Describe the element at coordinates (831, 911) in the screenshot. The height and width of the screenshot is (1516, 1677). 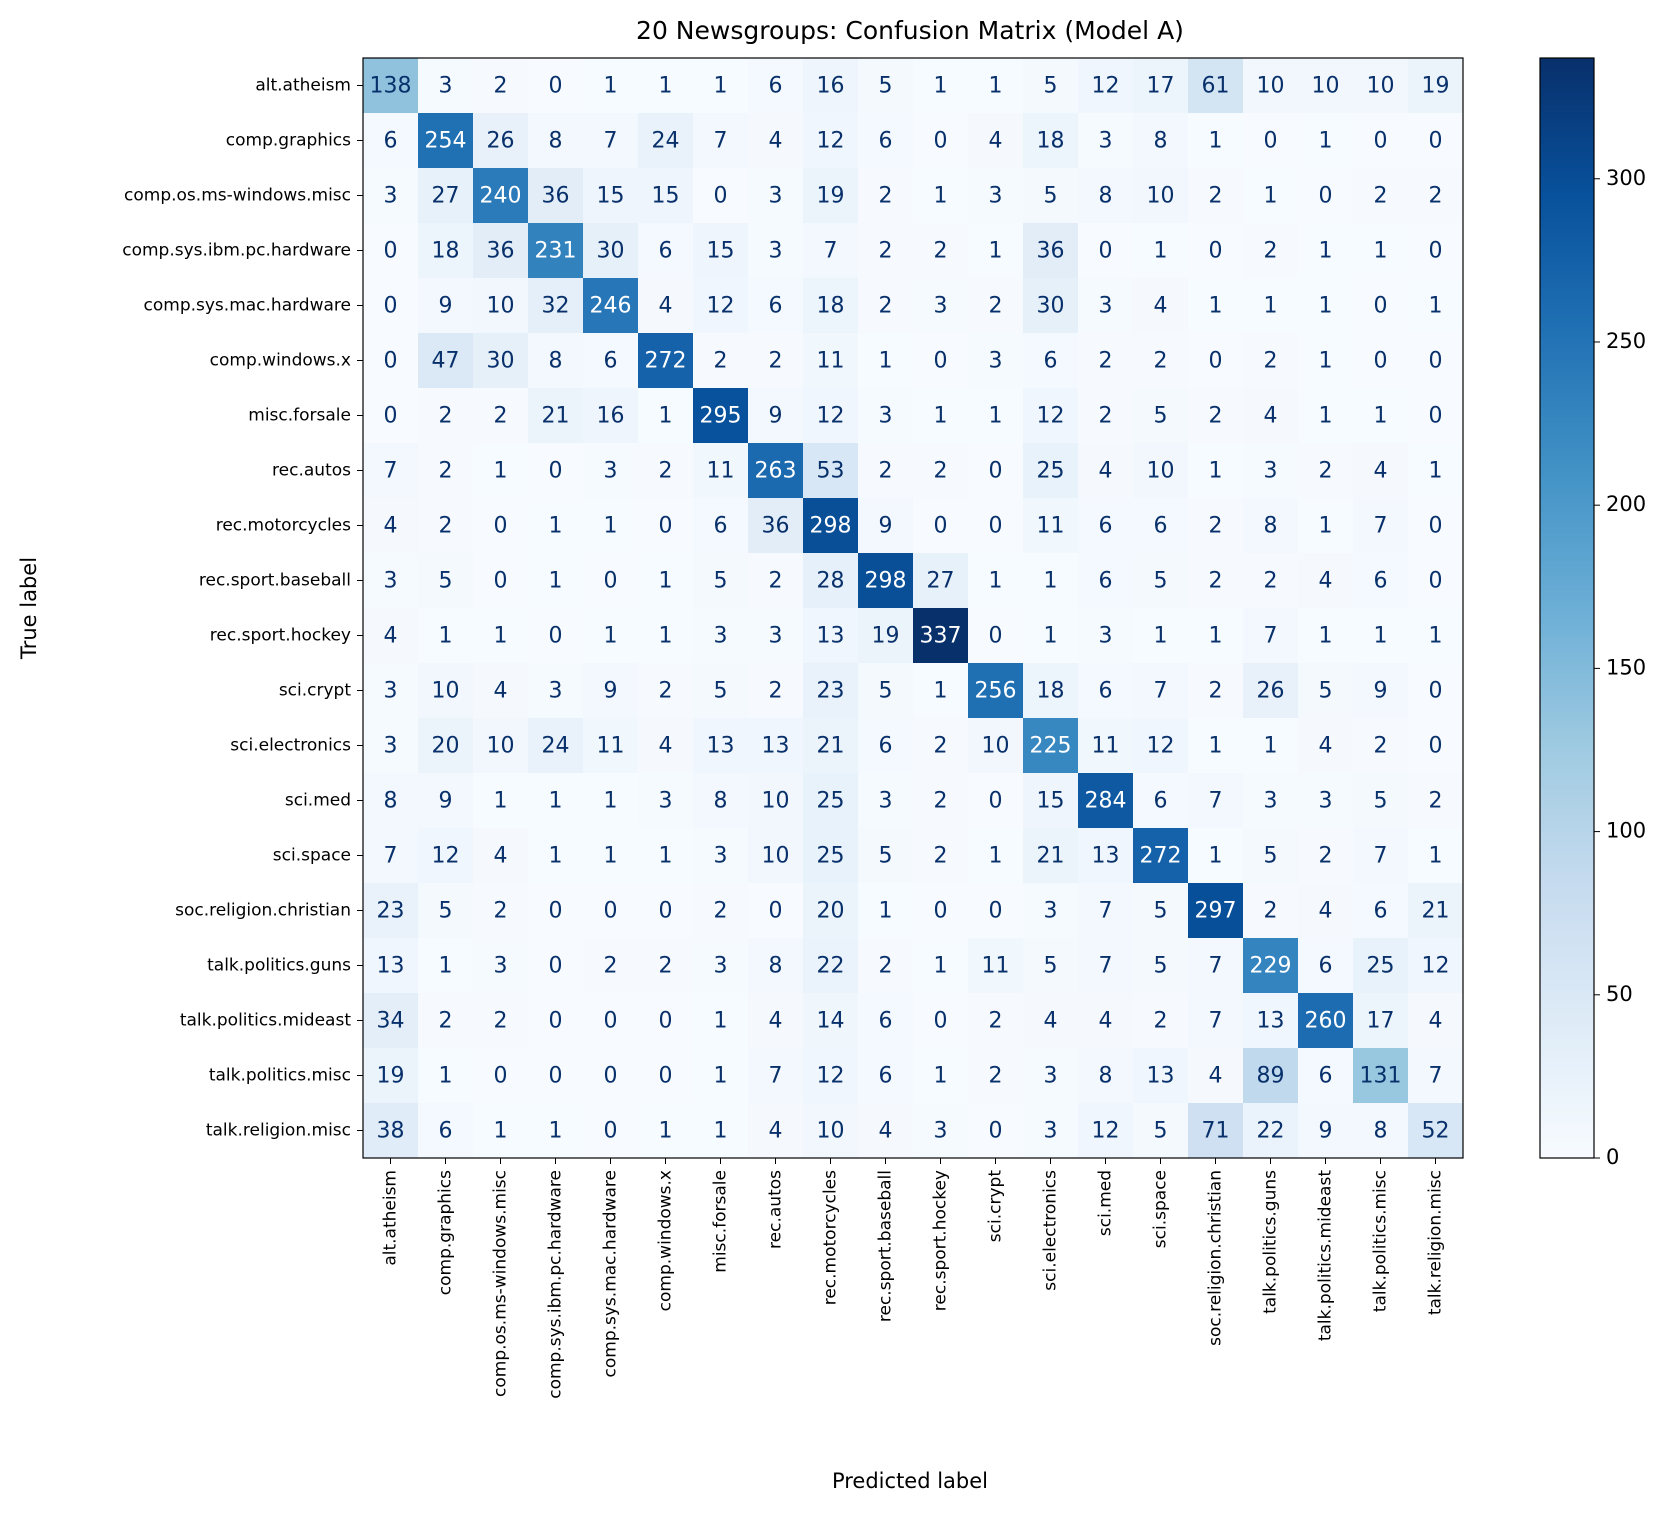
I see `cell-label: 20` at that location.